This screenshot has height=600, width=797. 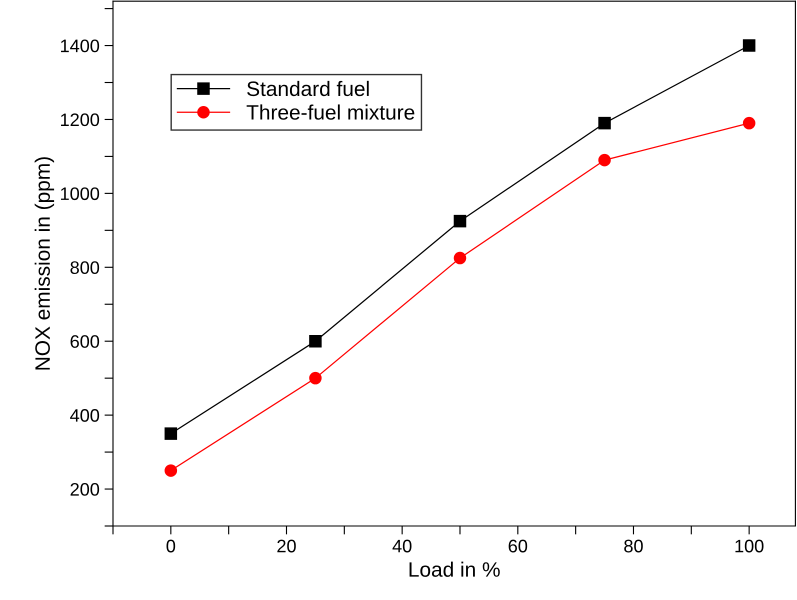 What do you see at coordinates (308, 88) in the screenshot?
I see `legend-label: Standard fuel` at bounding box center [308, 88].